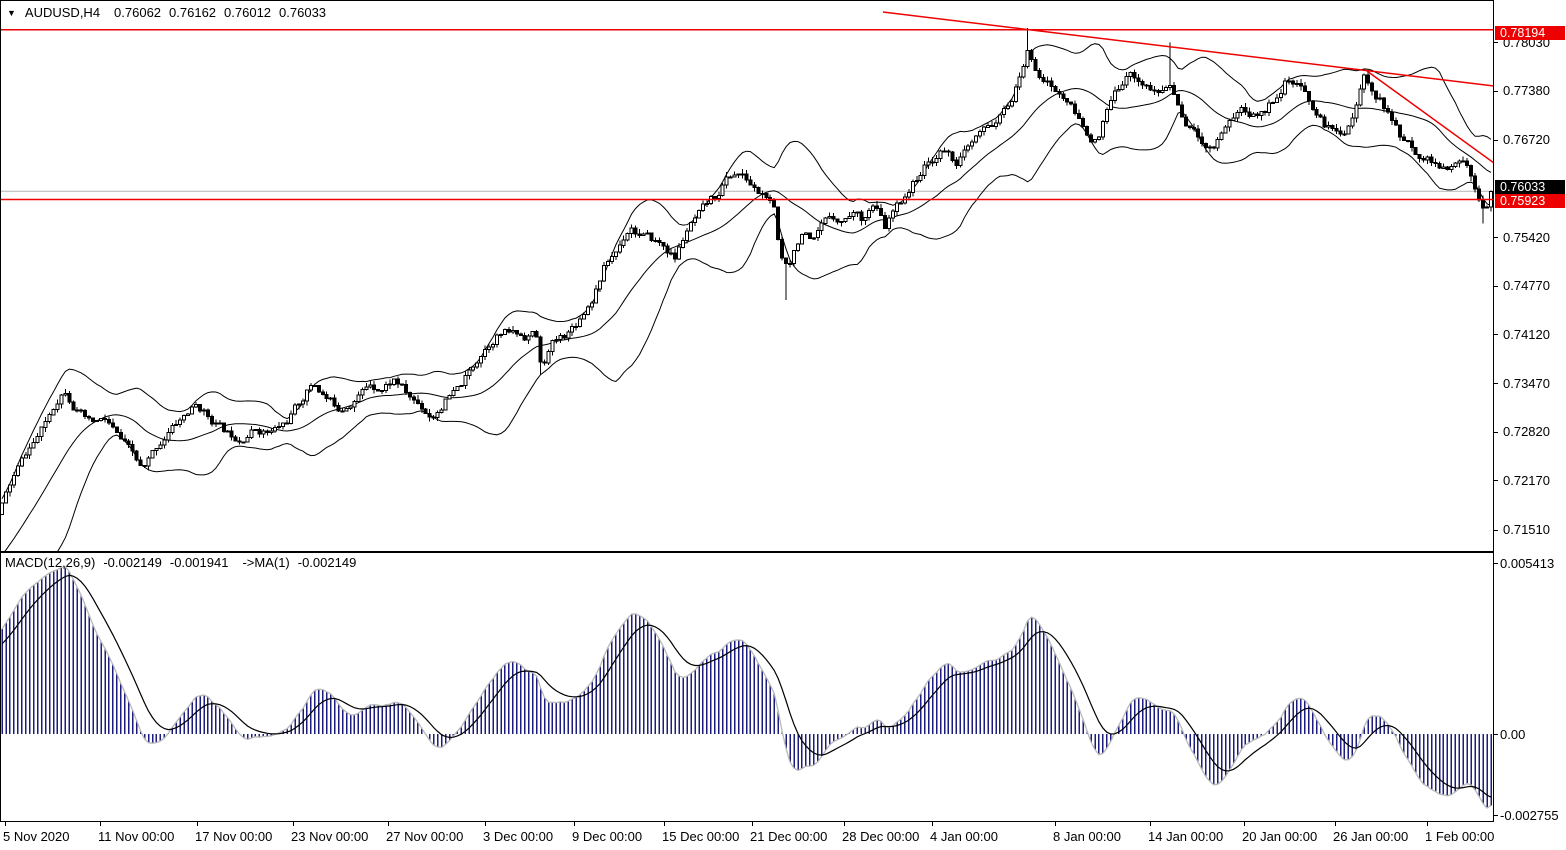 This screenshot has width=1566, height=850. Describe the element at coordinates (1087, 836) in the screenshot. I see `time-tick-label: 8 Jan 00:00` at that location.